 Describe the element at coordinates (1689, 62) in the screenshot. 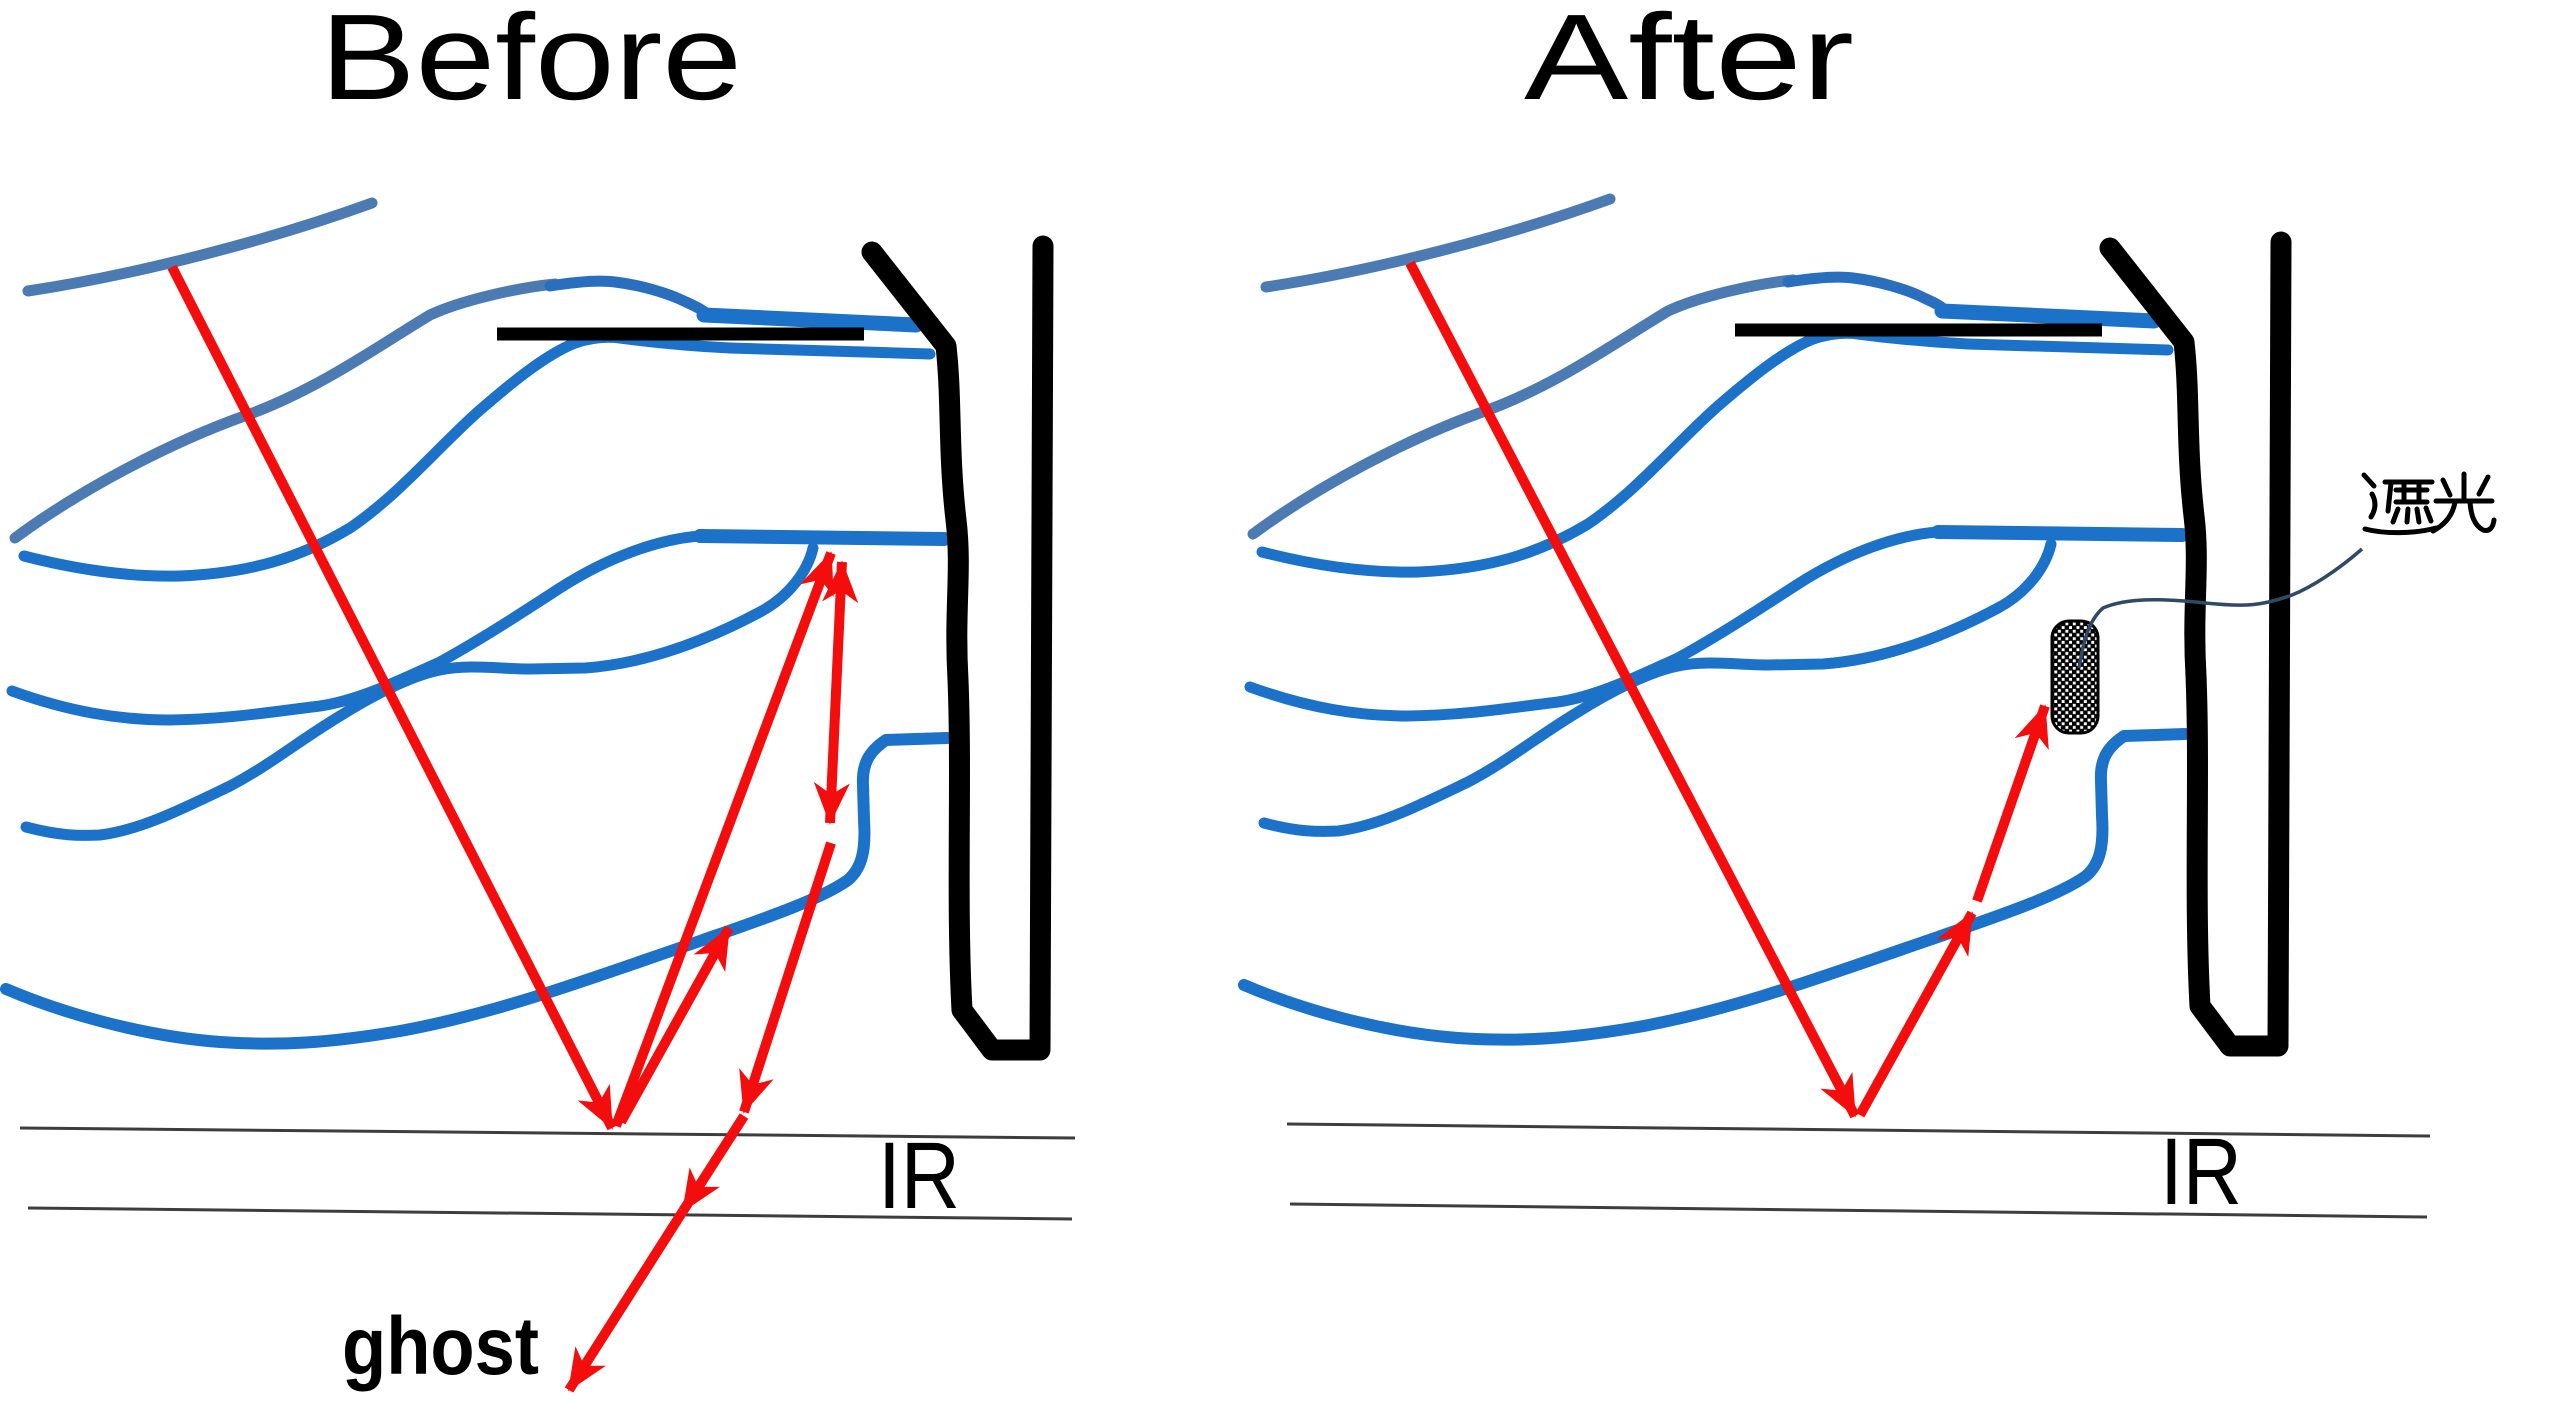

I see `svg-text: After` at that location.